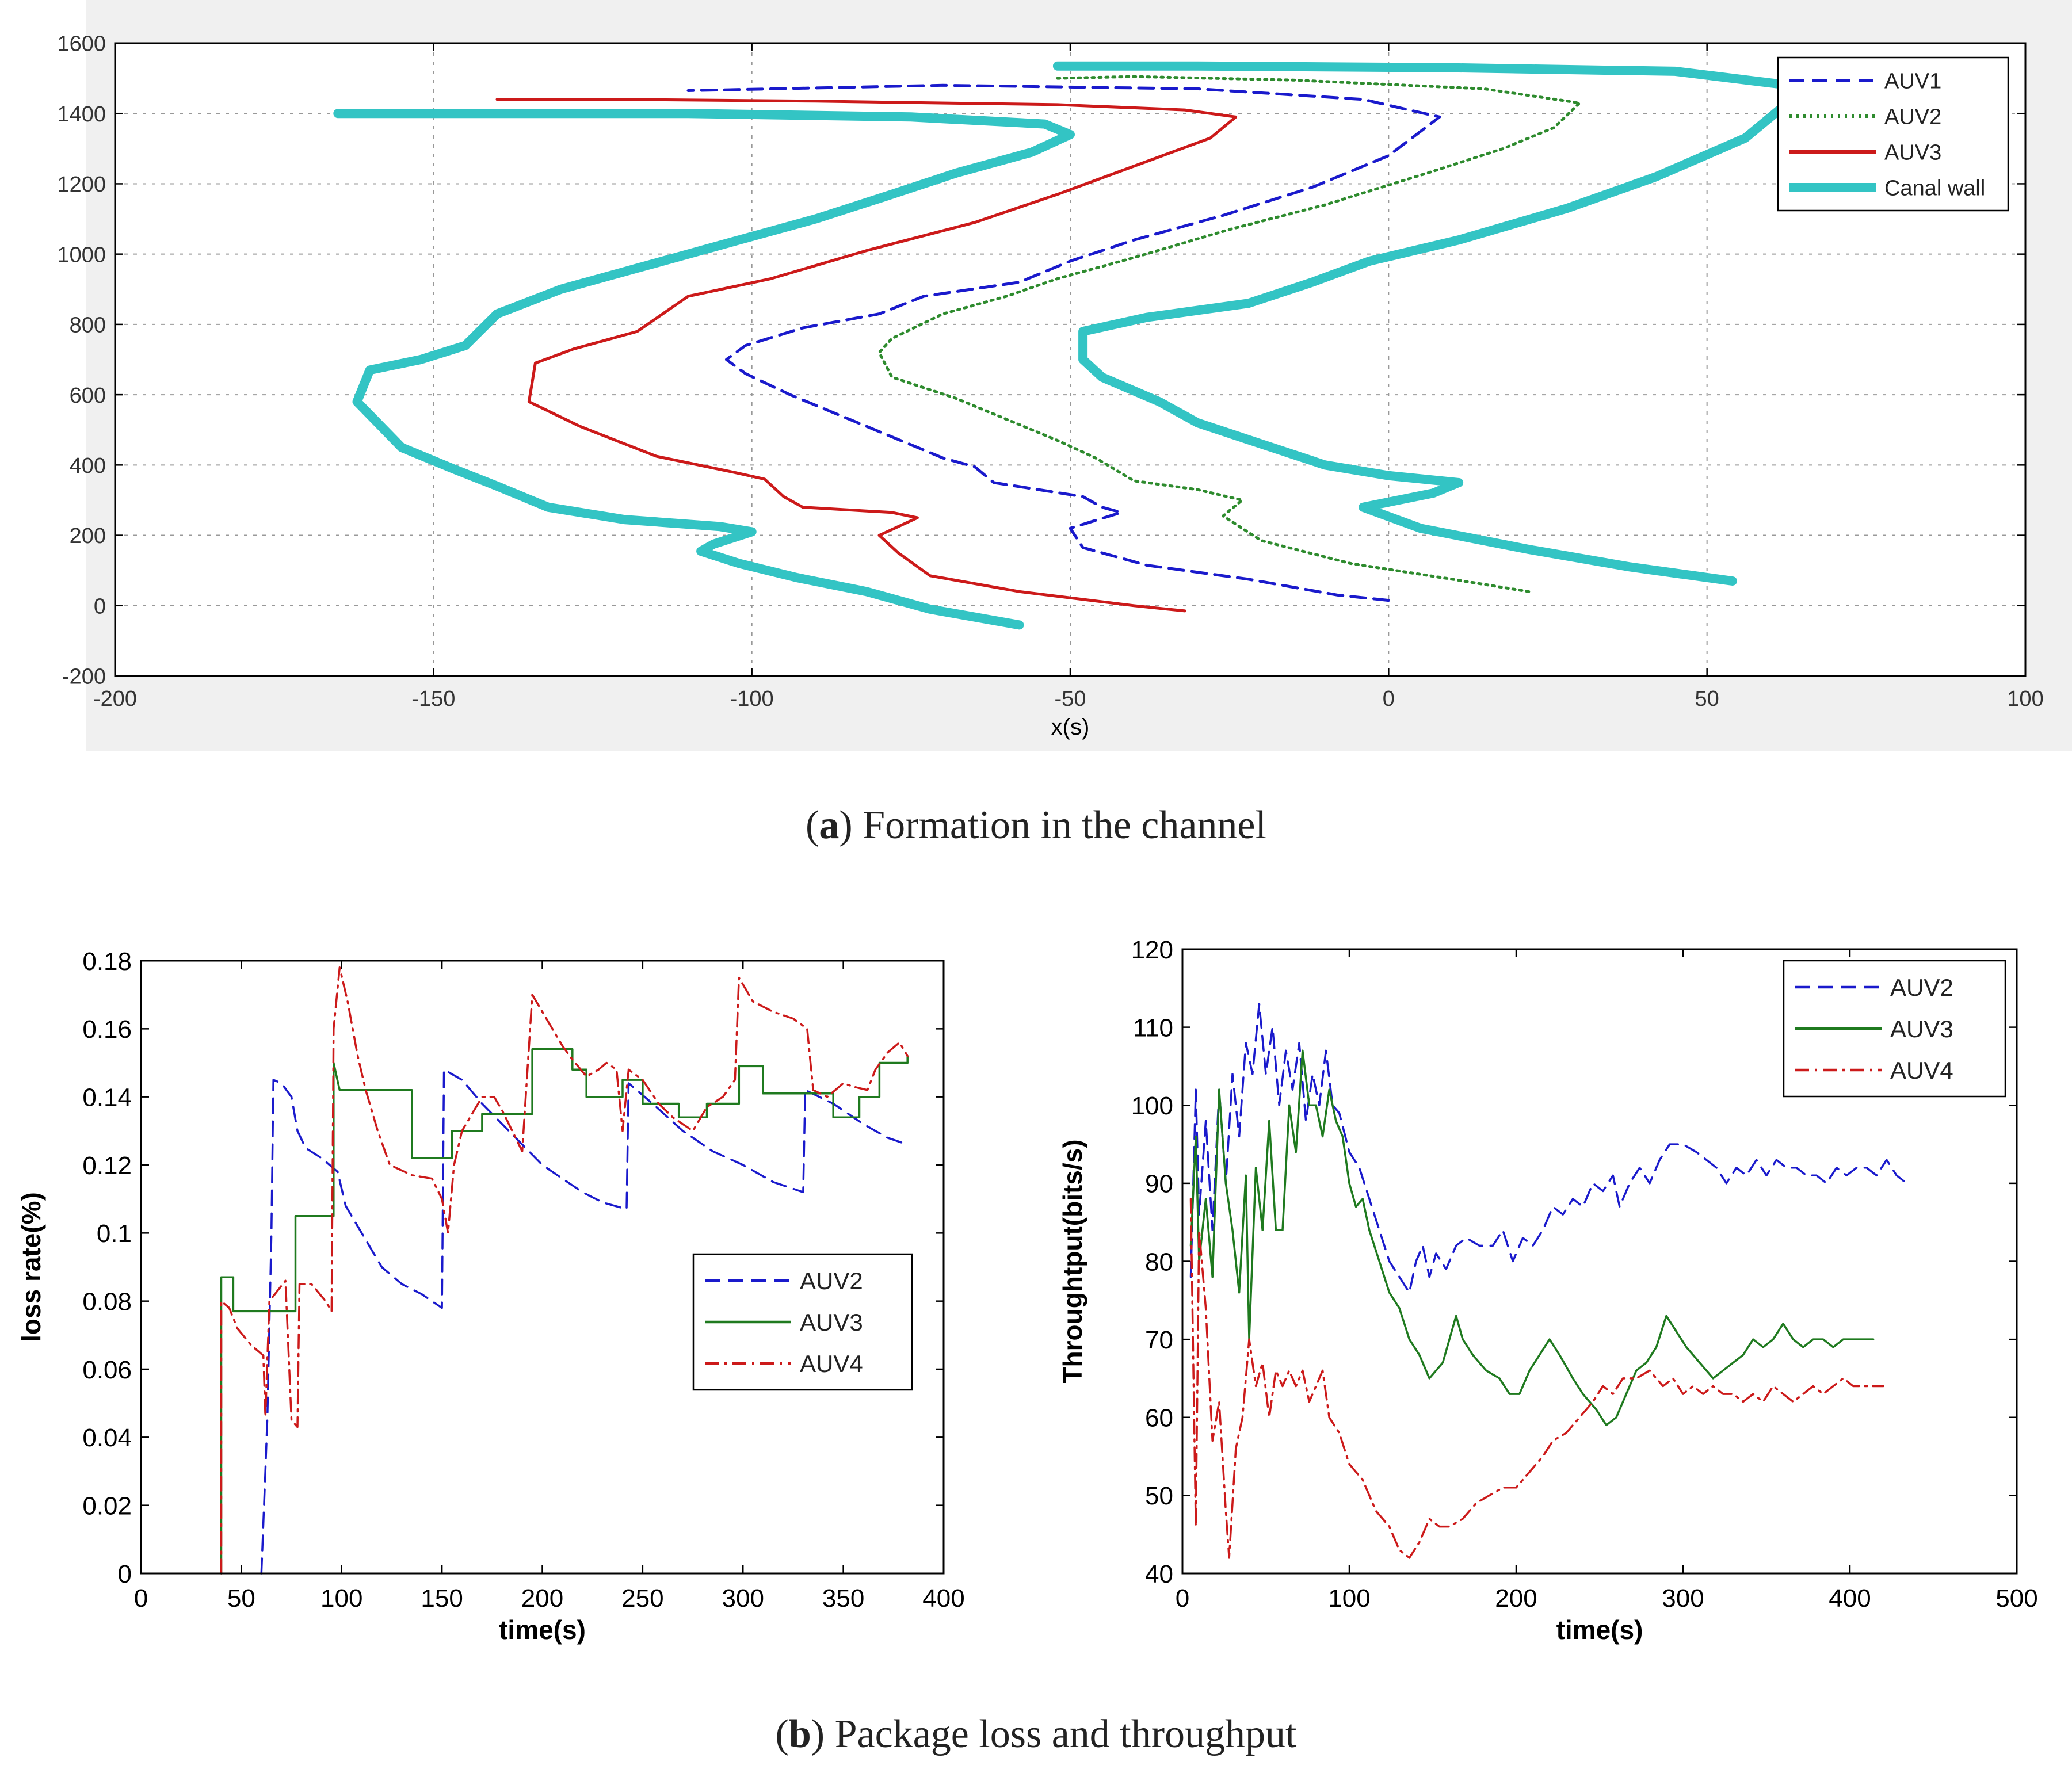 This screenshot has height=1769, width=2072. What do you see at coordinates (1152, 1106) in the screenshot?
I see `throughput-ytick-label: 100` at bounding box center [1152, 1106].